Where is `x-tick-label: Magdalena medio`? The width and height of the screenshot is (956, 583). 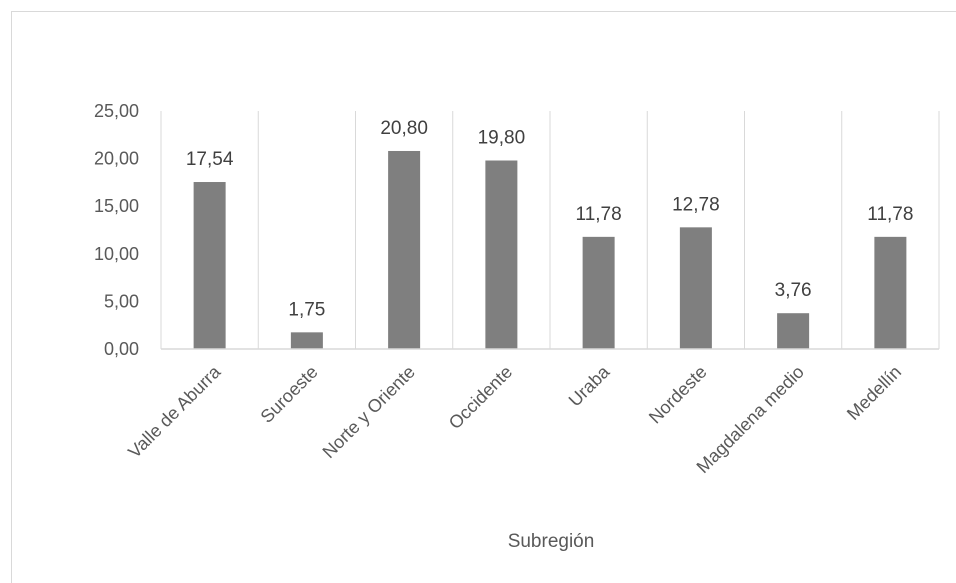 x-tick-label: Magdalena medio is located at coordinates (750, 419).